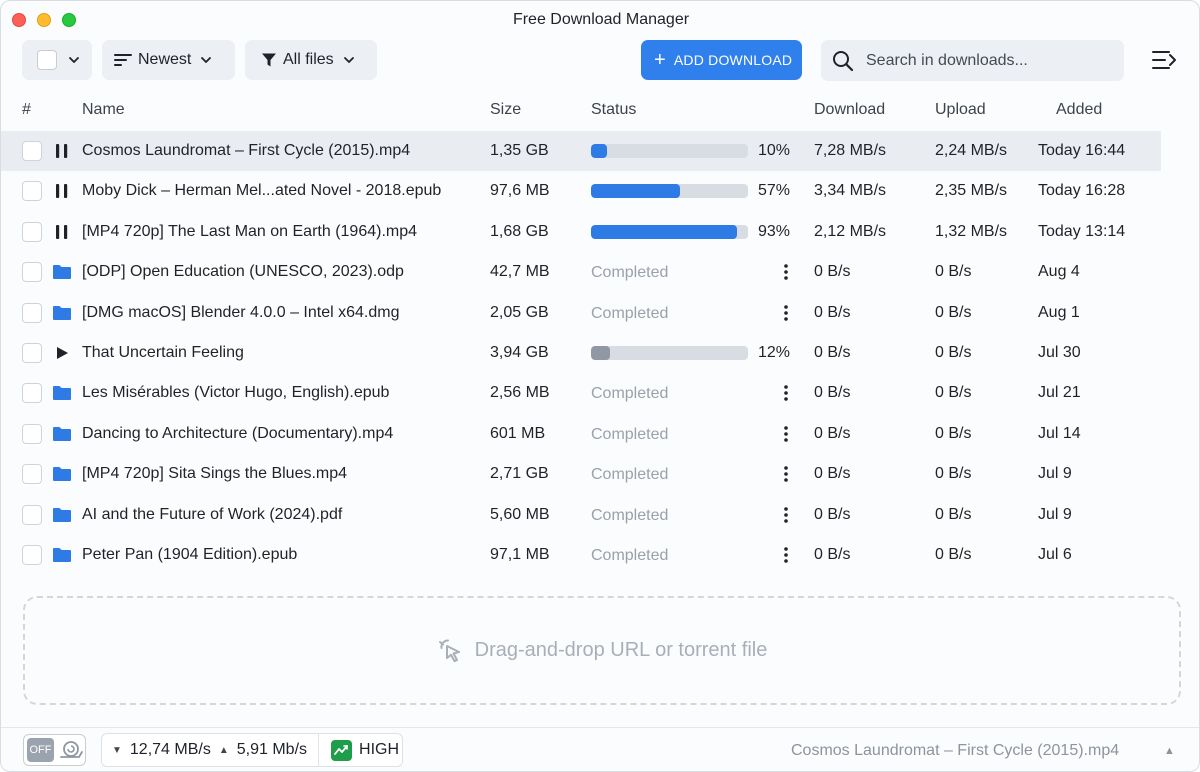  Describe the element at coordinates (850, 109) in the screenshot. I see `column-header-download: Download` at that location.